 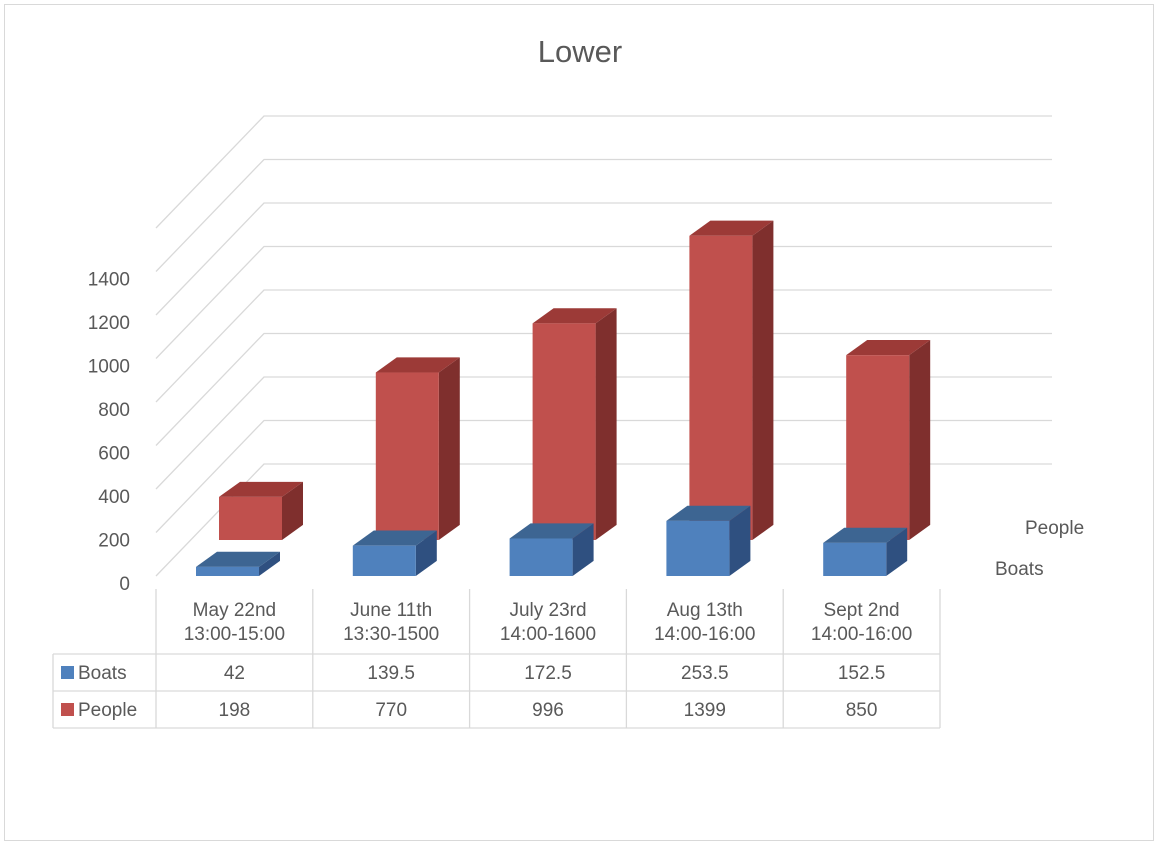 I want to click on category-label-line: Sept 2nd, so click(x=862, y=610).